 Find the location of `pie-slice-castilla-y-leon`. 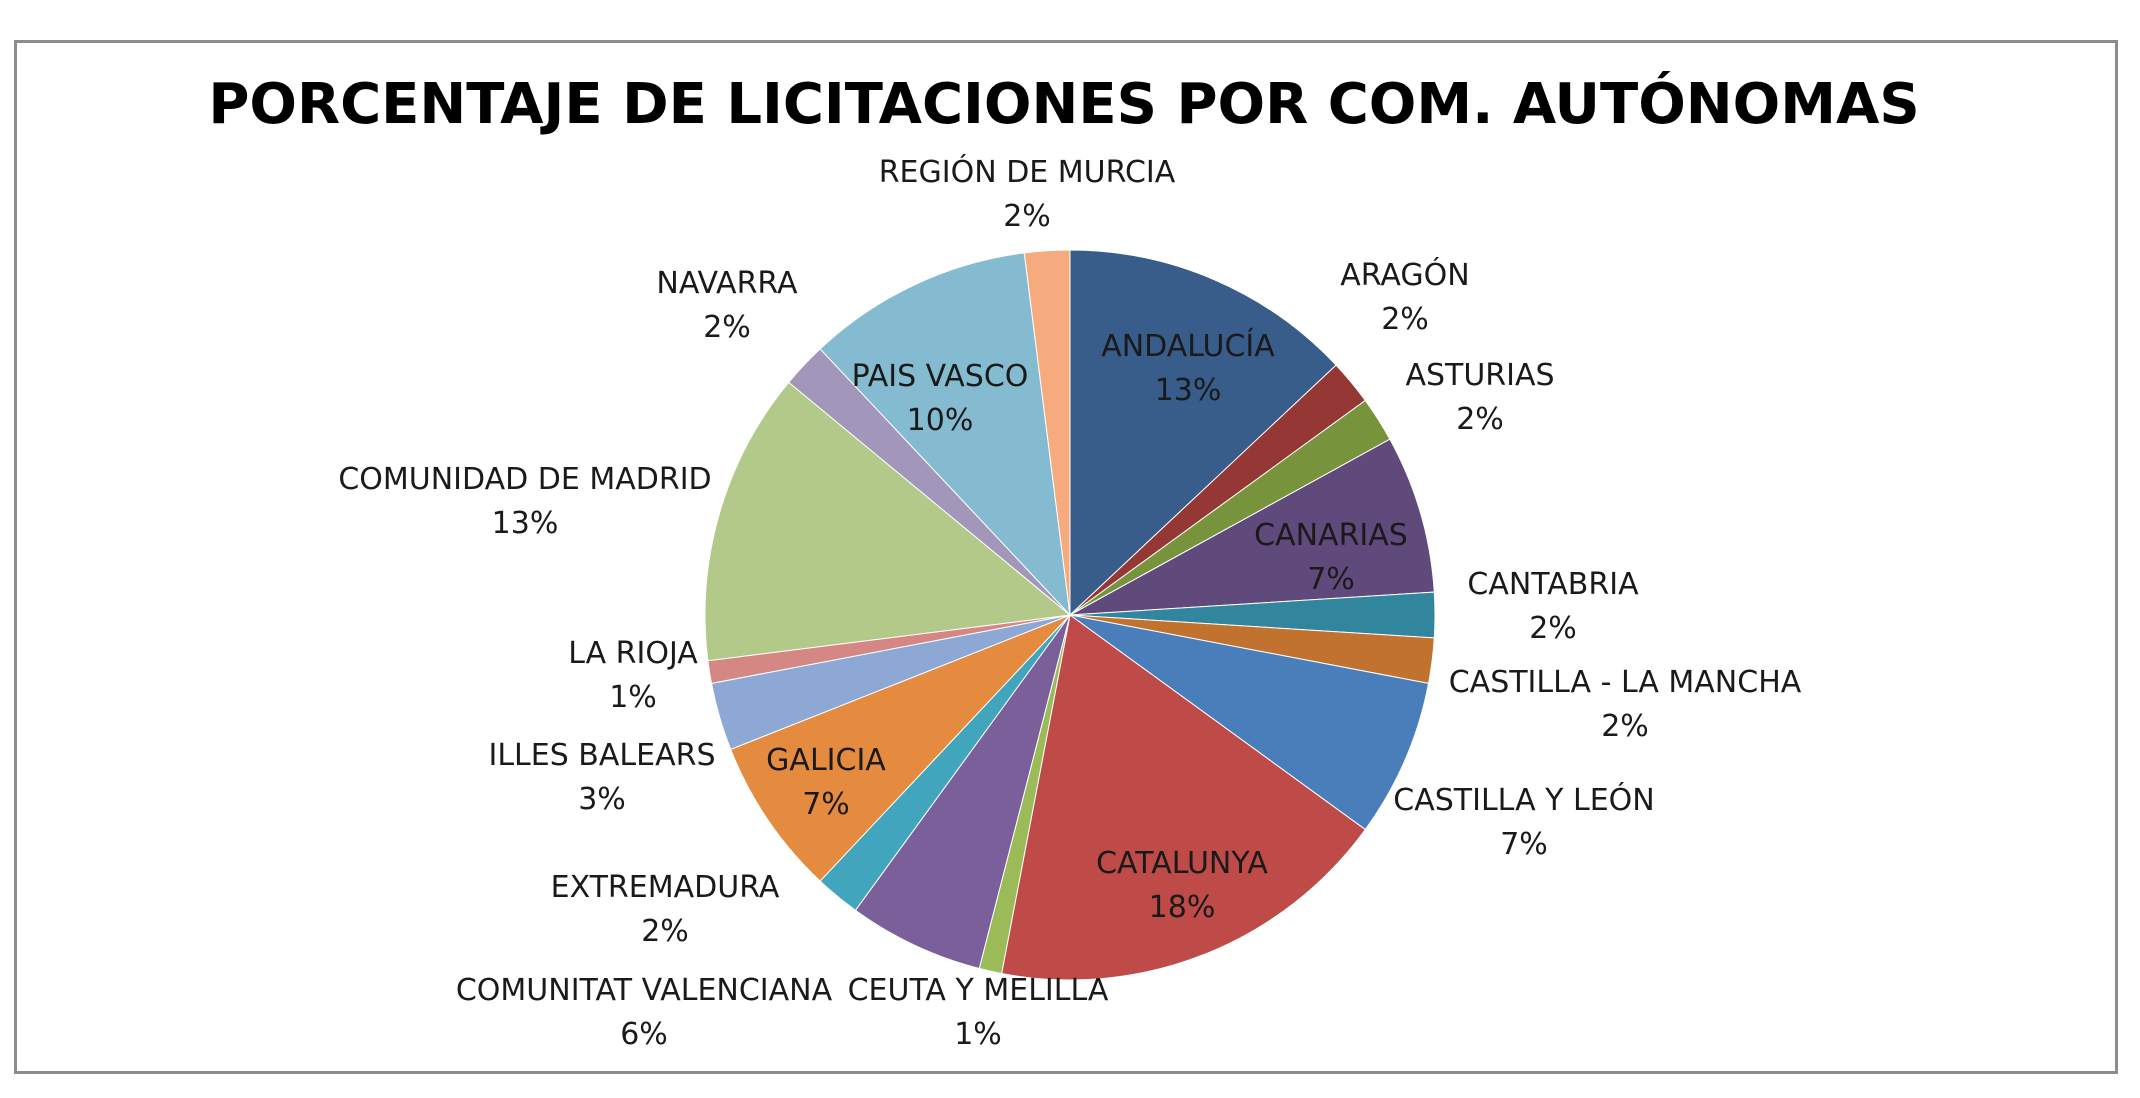

pie-slice-castilla-y-leon is located at coordinates (1249, 722).